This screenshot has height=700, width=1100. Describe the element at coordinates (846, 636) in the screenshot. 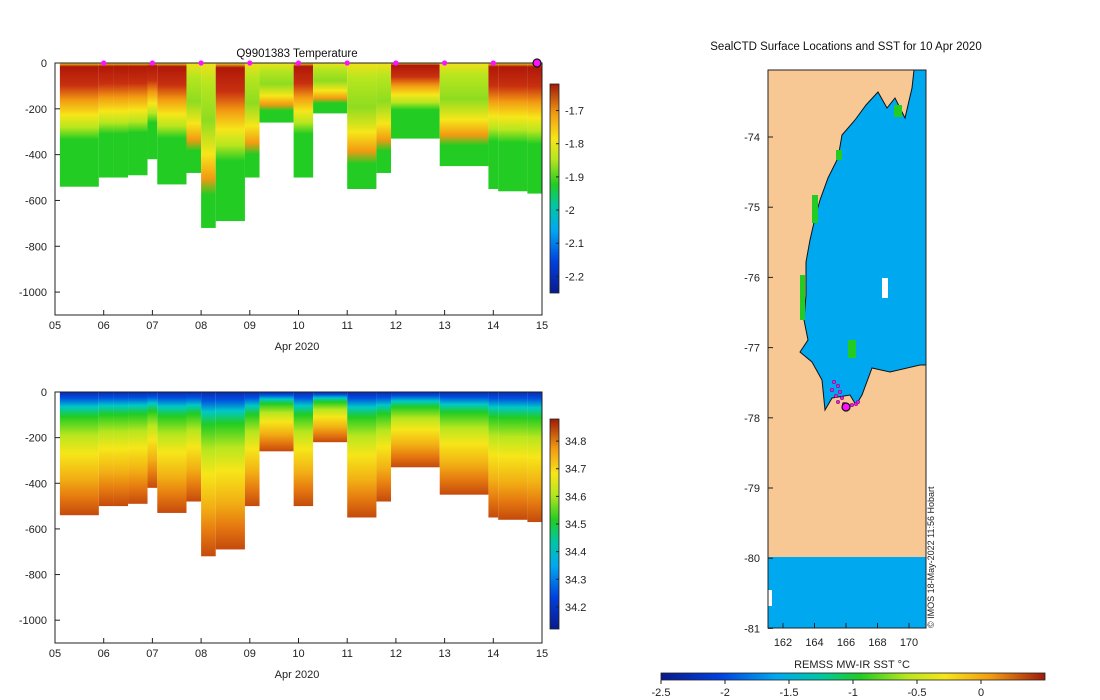

I see `map-x-ticks: 162 164 166 168 170` at that location.